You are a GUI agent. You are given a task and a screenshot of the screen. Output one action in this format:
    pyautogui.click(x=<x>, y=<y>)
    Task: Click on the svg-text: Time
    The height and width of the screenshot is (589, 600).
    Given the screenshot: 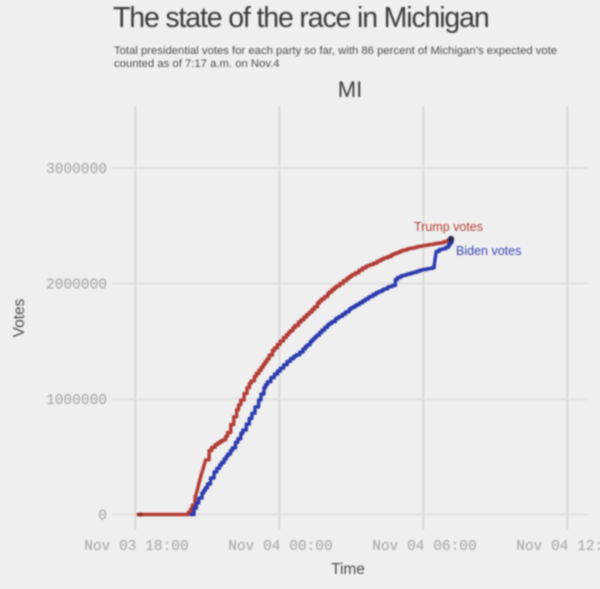 What is the action you would take?
    pyautogui.click(x=348, y=569)
    